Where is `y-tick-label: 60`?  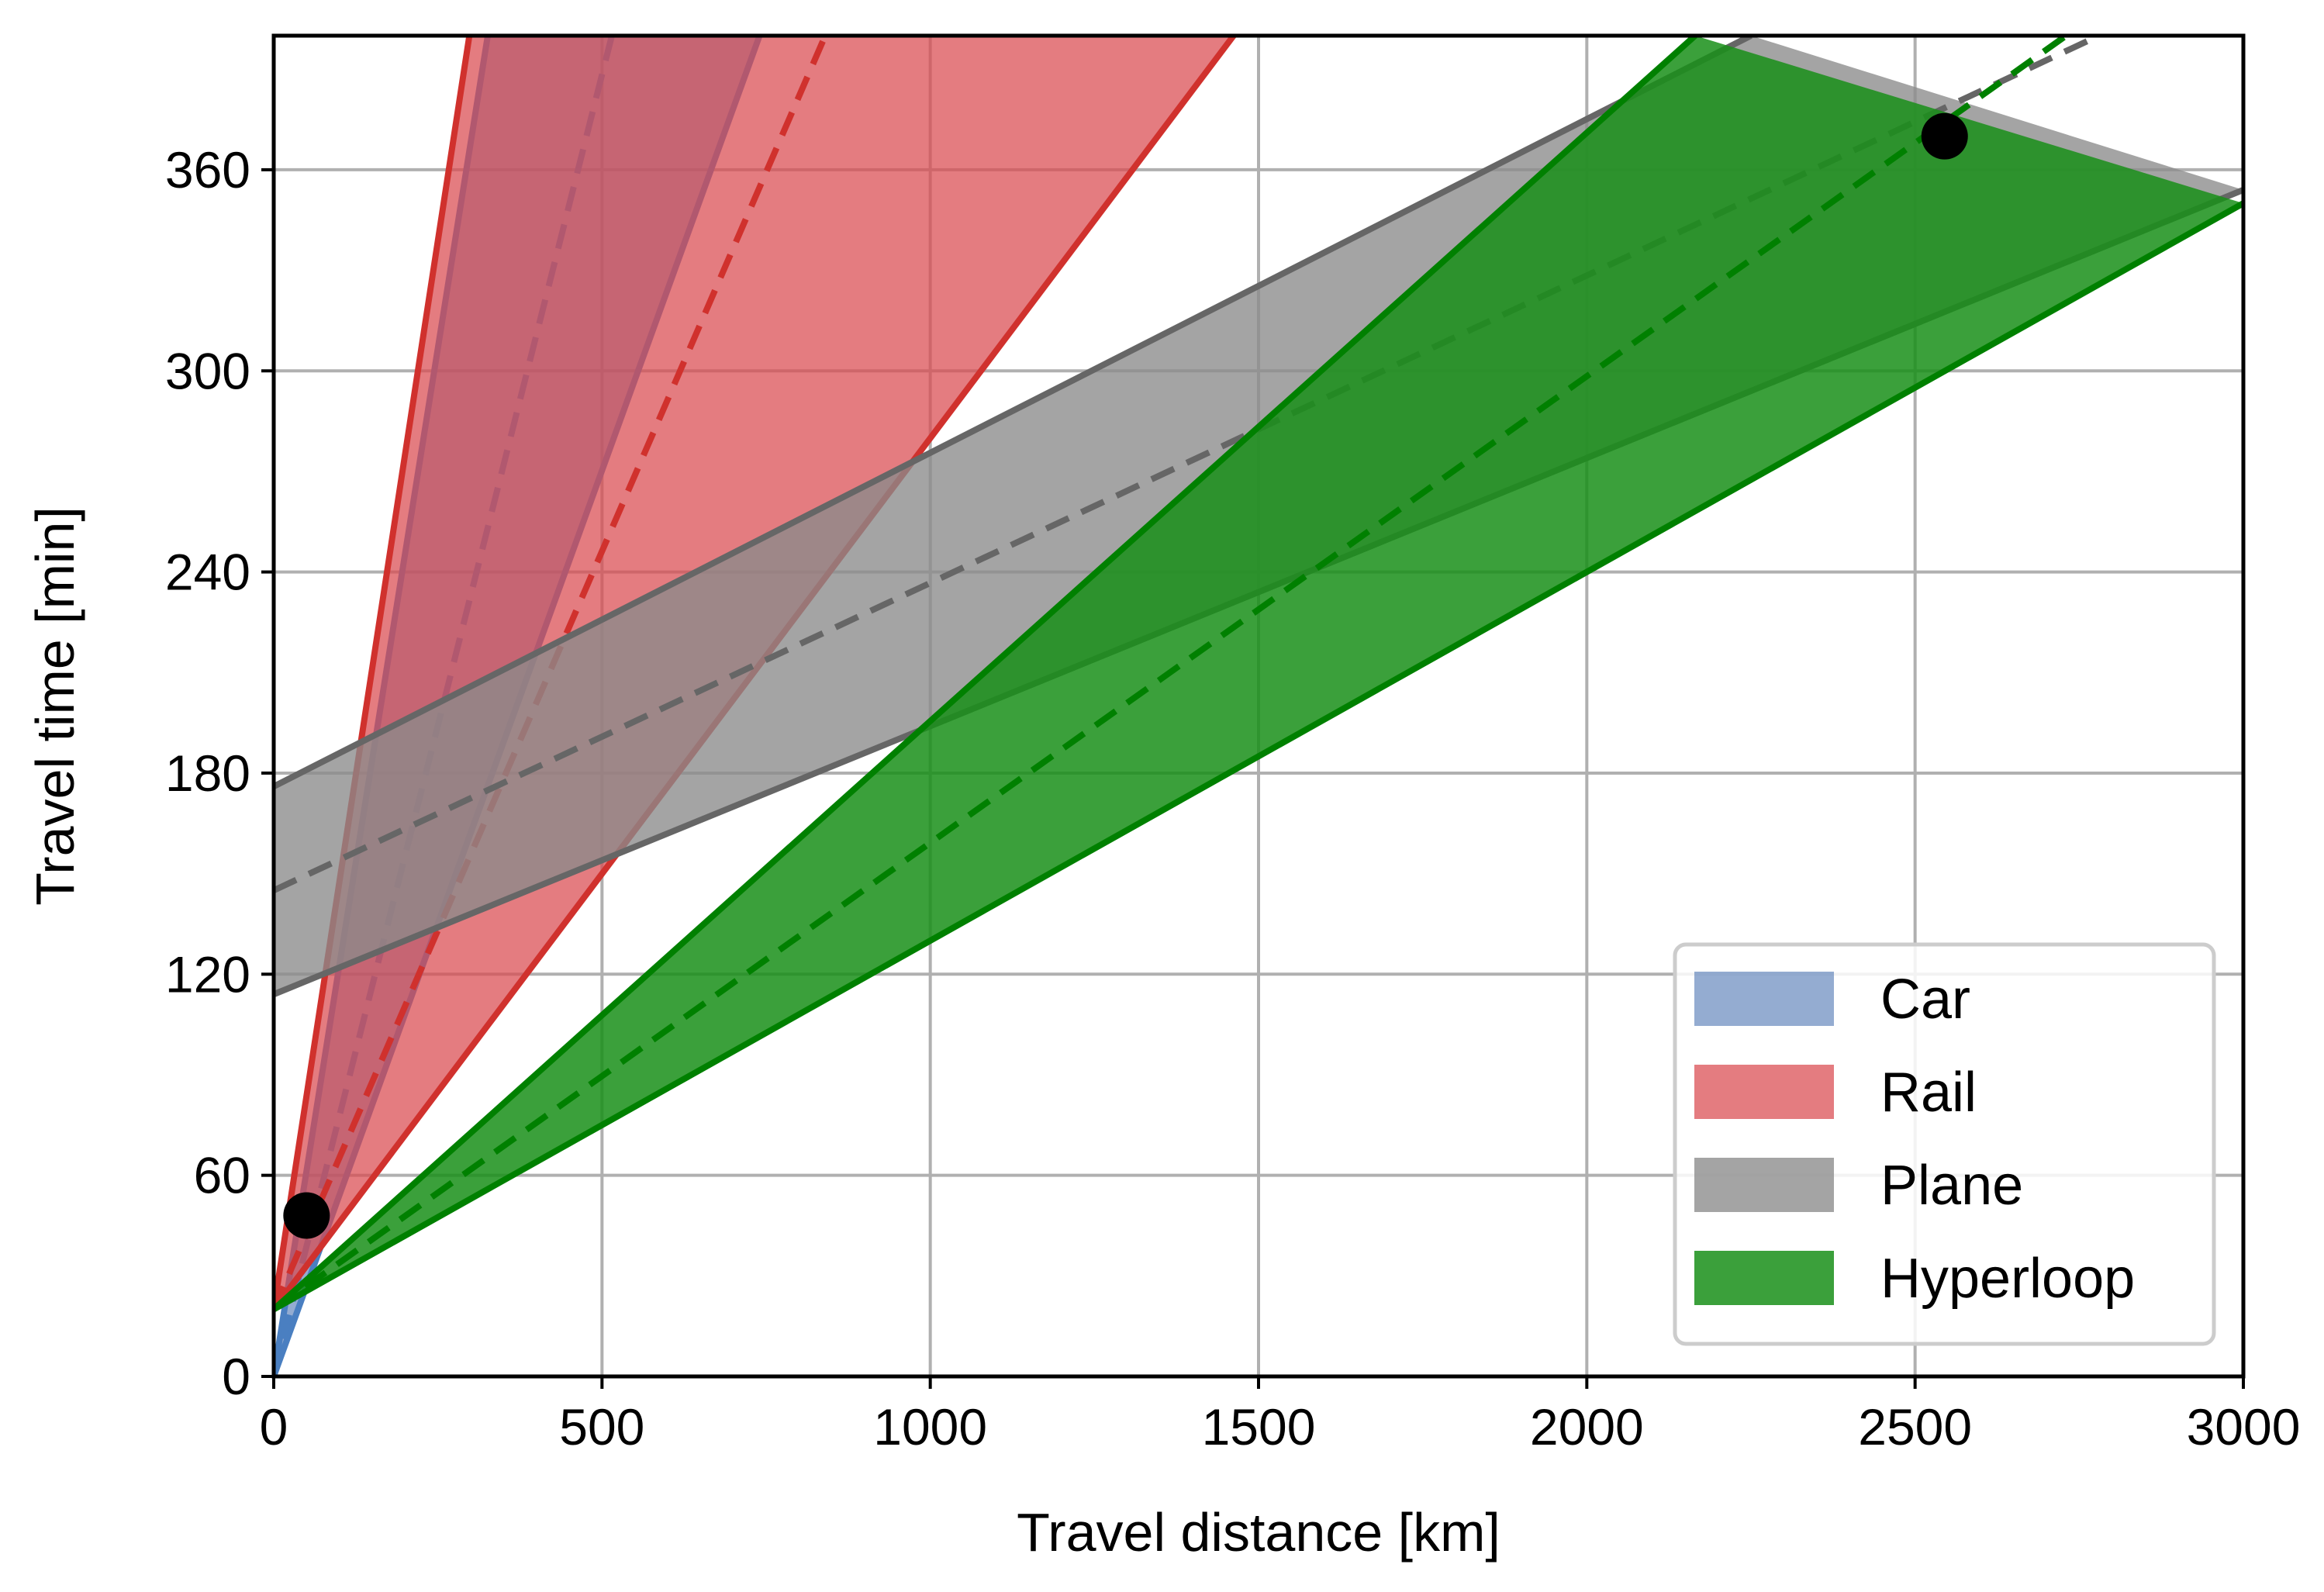
y-tick-label: 60 is located at coordinates (222, 1175).